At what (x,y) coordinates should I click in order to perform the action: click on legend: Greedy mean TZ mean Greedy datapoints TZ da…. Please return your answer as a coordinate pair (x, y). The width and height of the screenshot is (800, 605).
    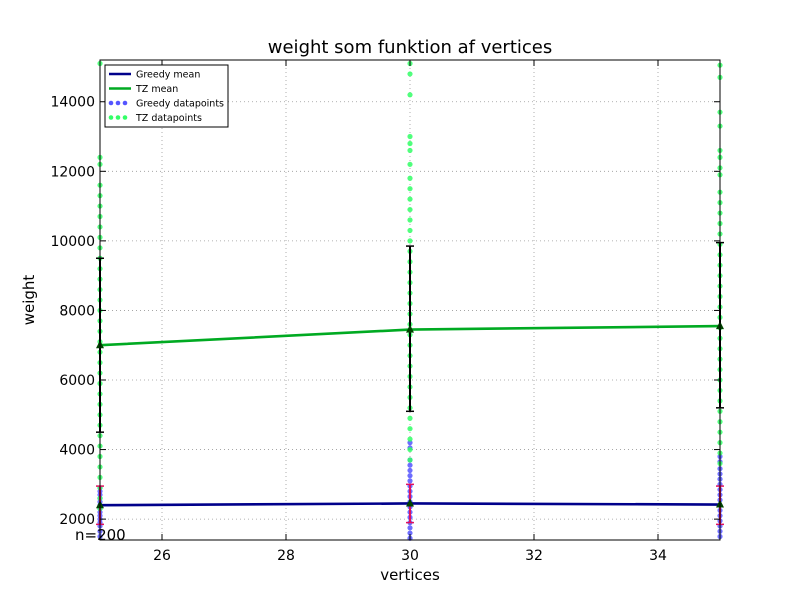
    Looking at the image, I should click on (166, 96).